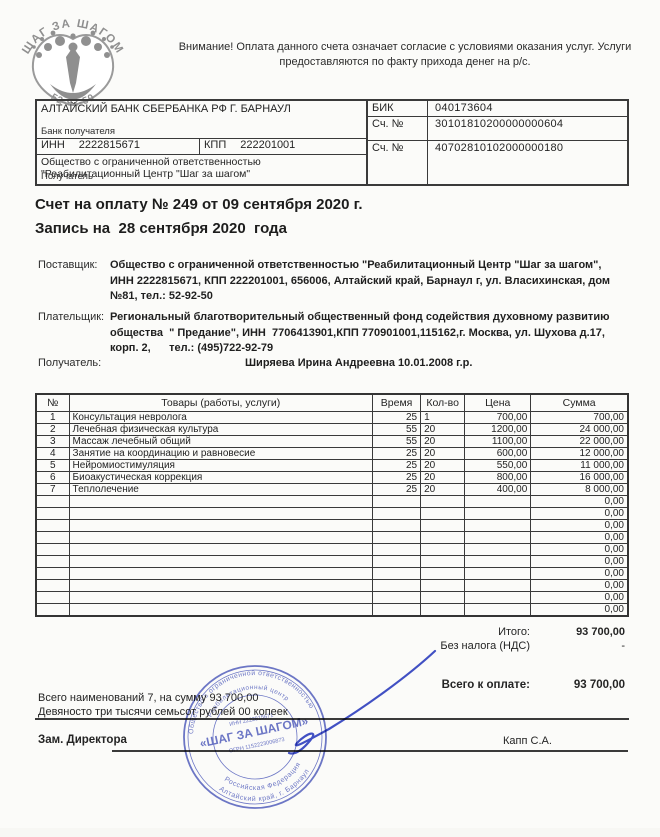  I want to click on col-header-name: Товары (работы, услуги), so click(221, 402).